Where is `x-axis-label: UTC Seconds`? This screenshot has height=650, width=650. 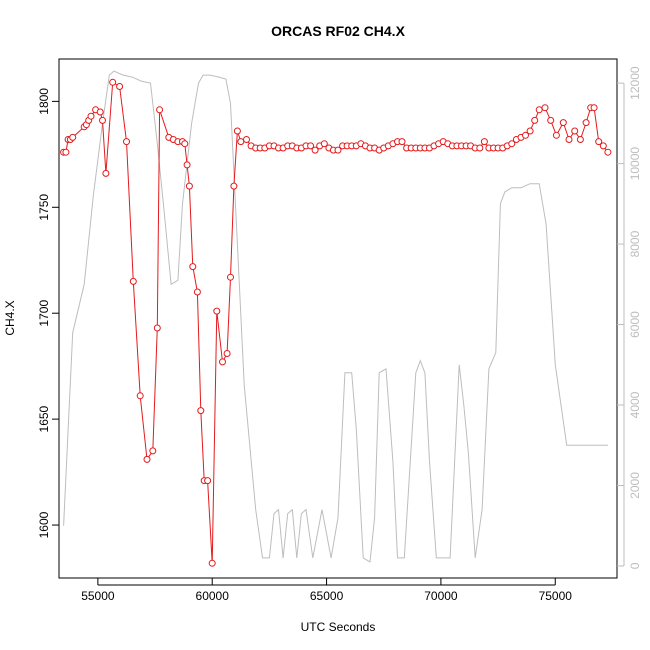
x-axis-label: UTC Seconds is located at coordinates (338, 627).